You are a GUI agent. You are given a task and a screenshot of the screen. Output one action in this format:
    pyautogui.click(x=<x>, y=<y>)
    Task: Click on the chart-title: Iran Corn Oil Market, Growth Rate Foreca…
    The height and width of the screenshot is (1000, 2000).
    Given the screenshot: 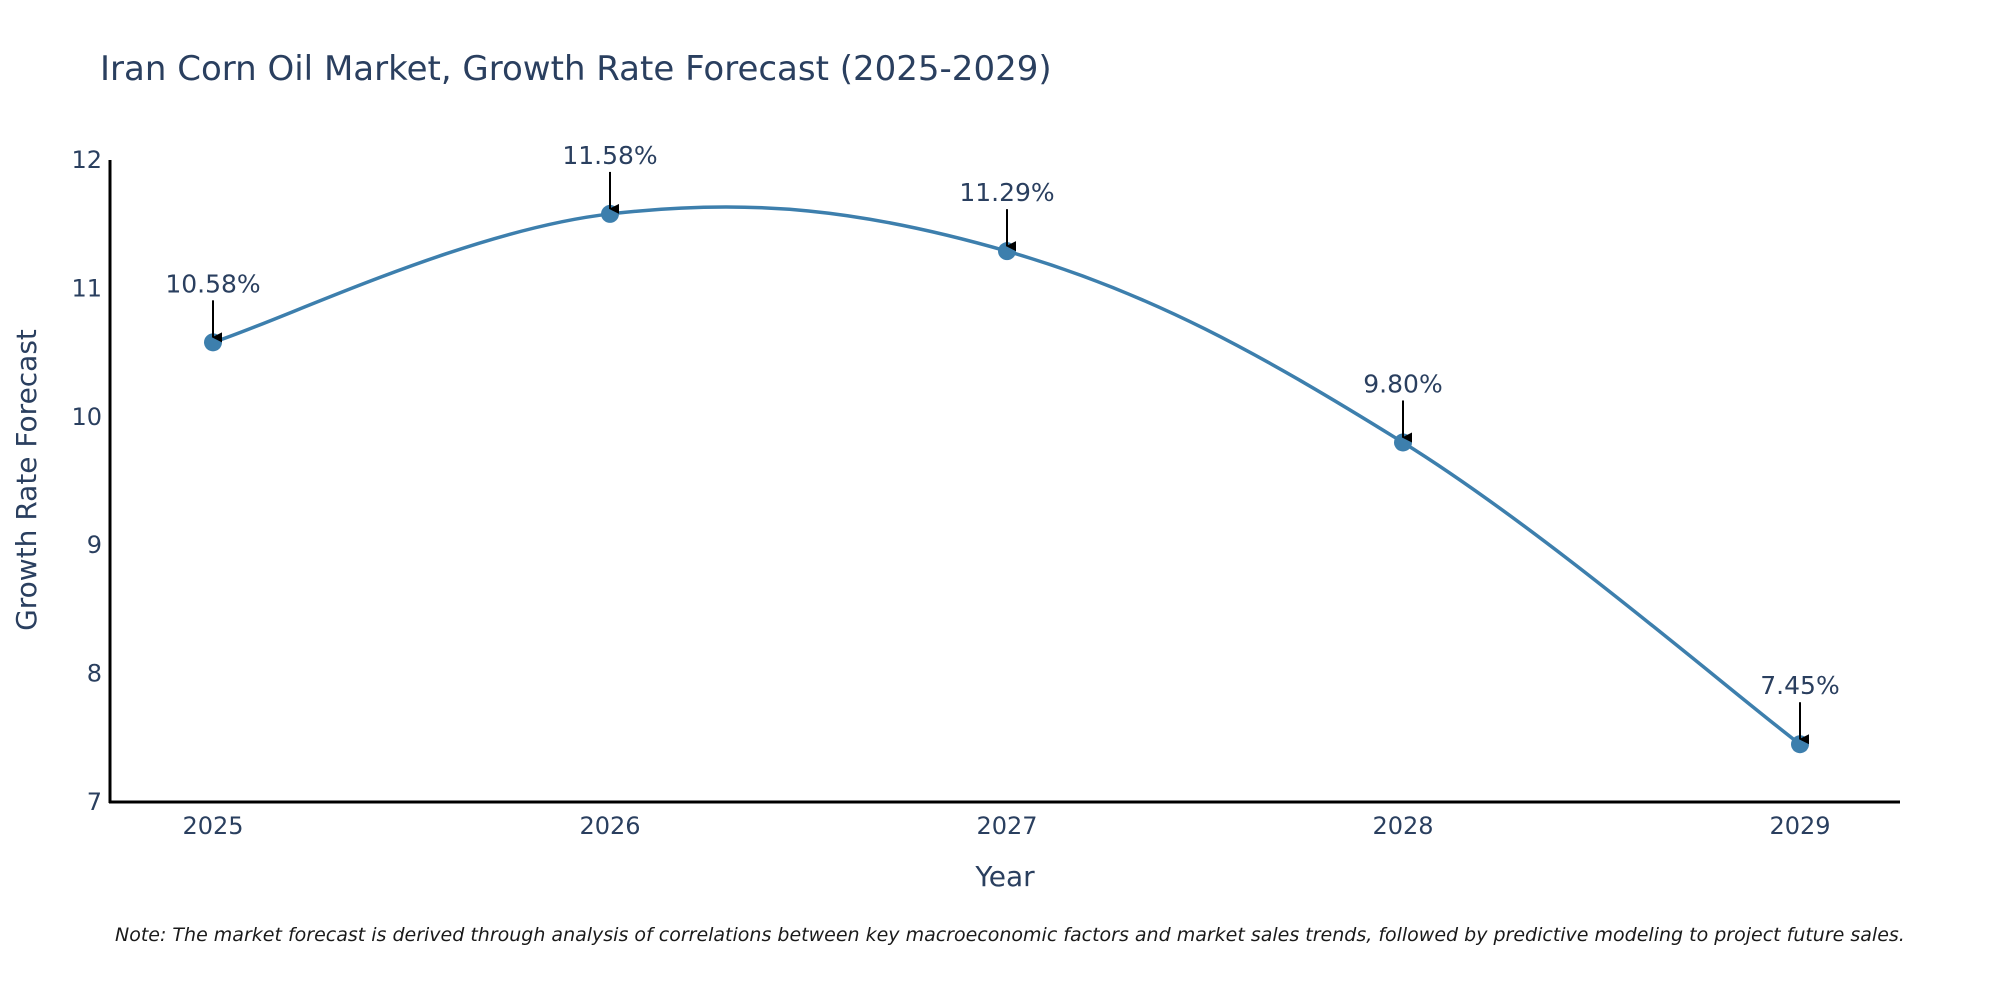 What is the action you would take?
    pyautogui.click(x=576, y=69)
    